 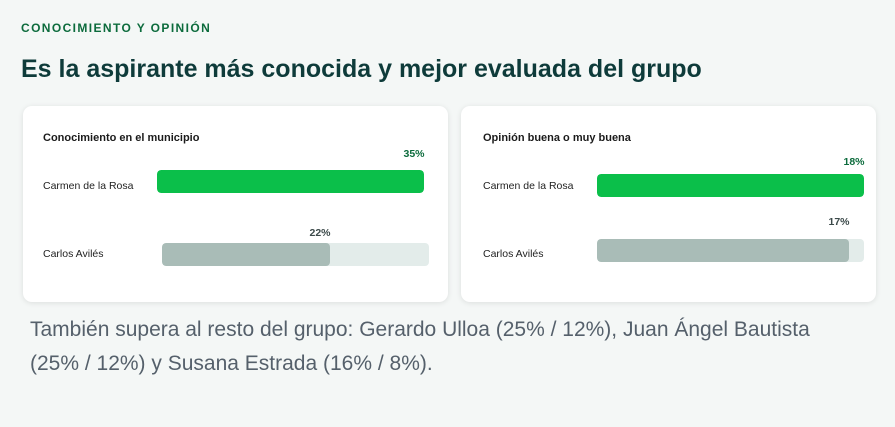 I want to click on chart-title: Conocimiento en el municipio, so click(x=121, y=138).